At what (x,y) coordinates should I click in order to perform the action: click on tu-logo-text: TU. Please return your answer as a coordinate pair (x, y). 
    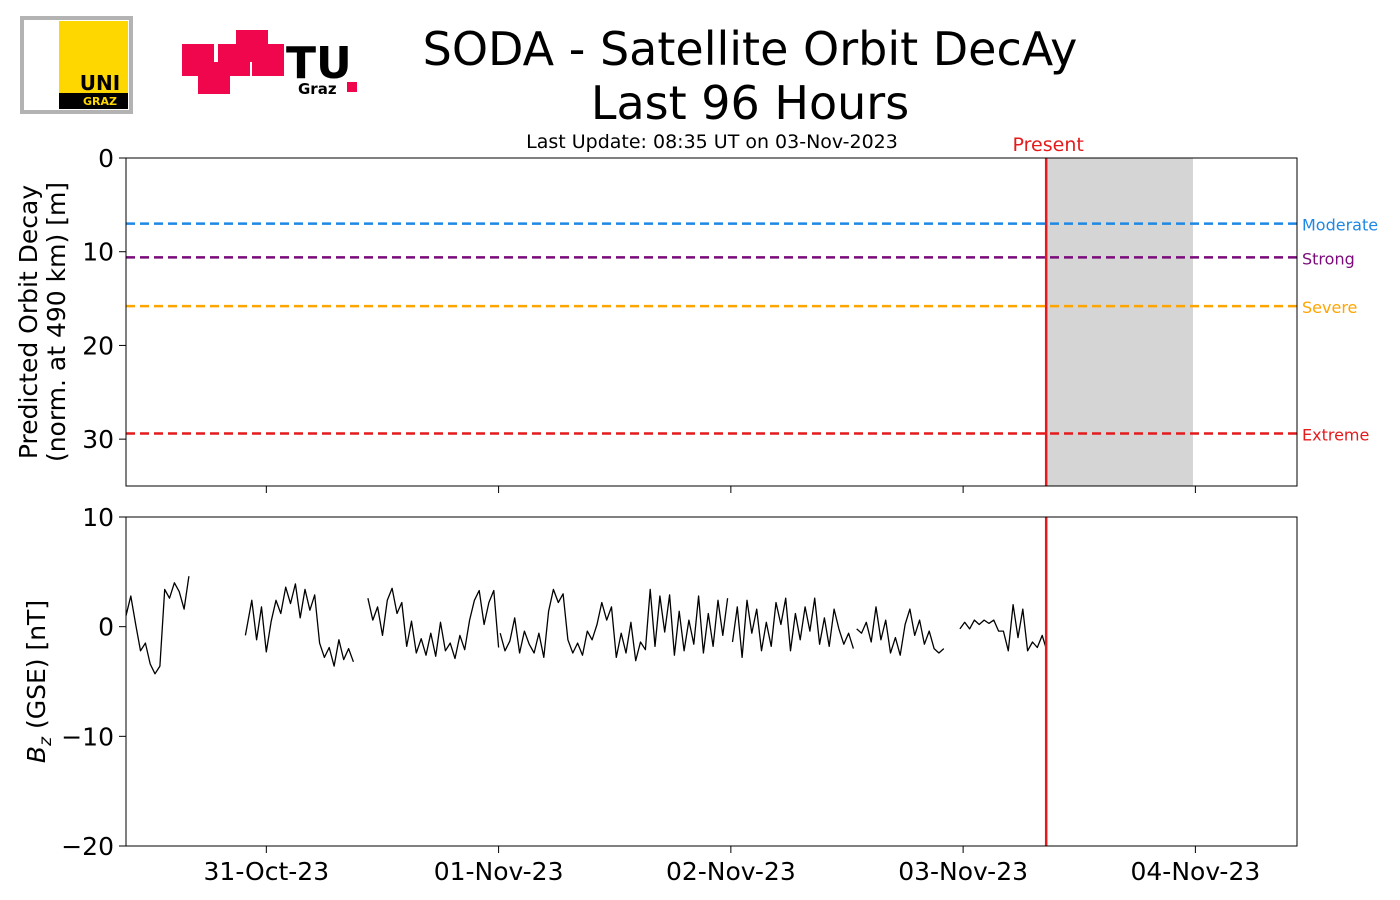
    Looking at the image, I should click on (319, 63).